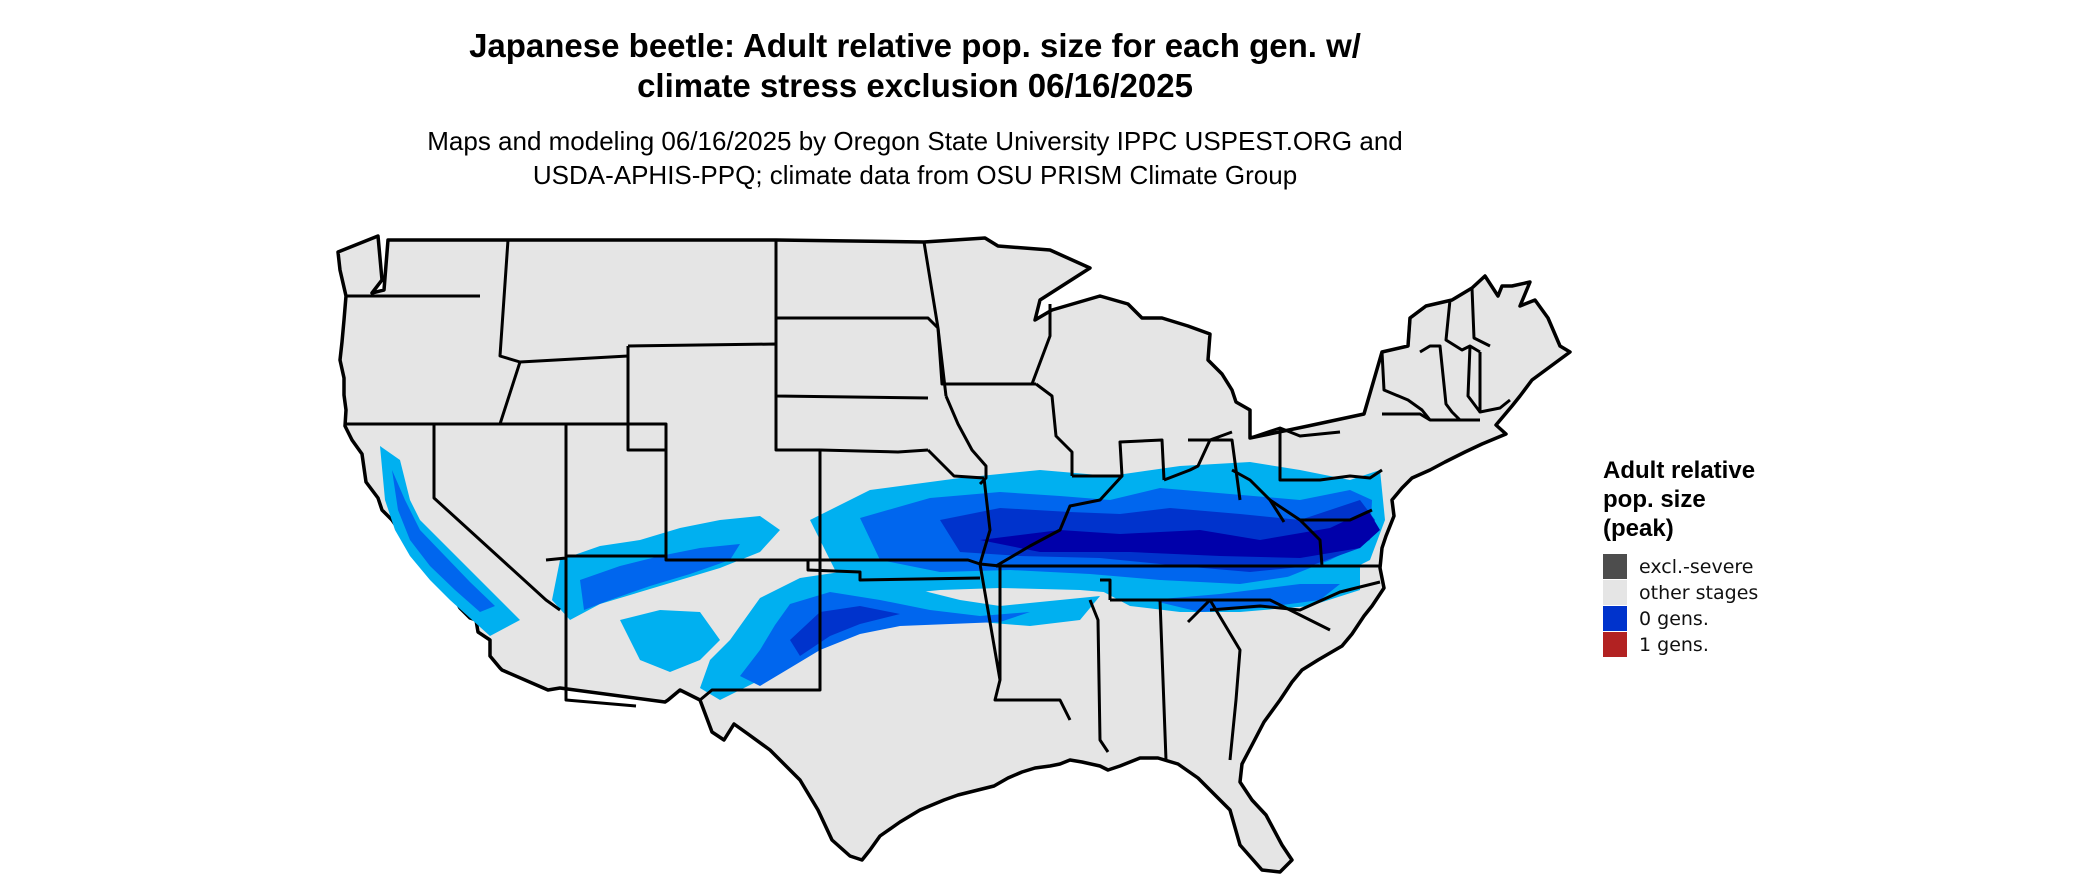  I want to click on legend-item-other-stages: other stages, so click(1703, 593).